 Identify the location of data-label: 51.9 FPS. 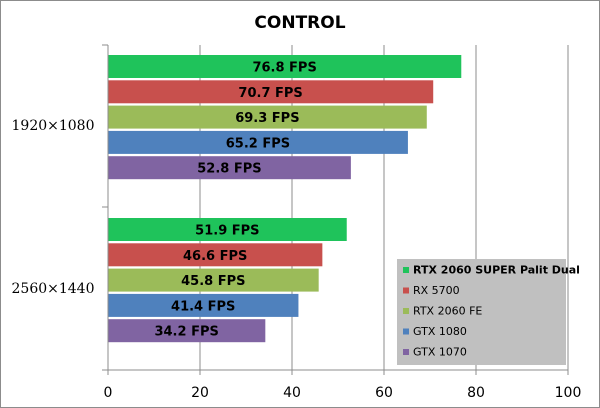
(227, 231).